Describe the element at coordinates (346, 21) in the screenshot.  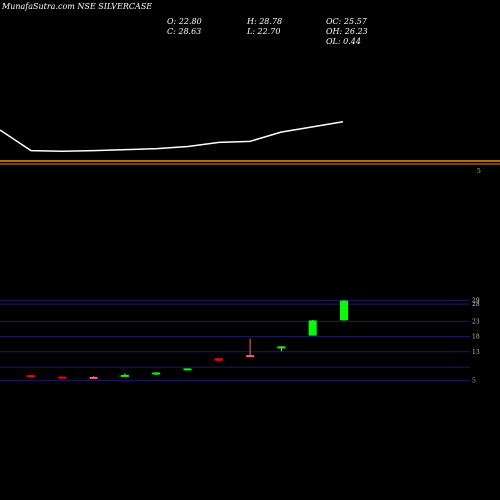
I see `ohlc-oc: OC: 25.57` at that location.